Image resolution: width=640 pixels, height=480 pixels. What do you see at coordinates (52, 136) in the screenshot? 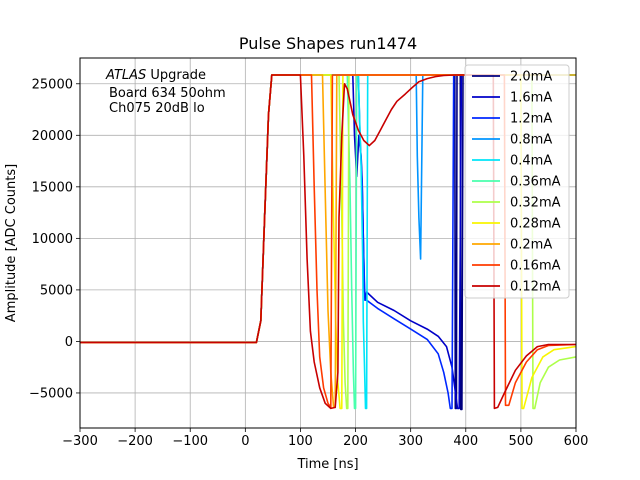
I see `y-tick-label: 20000` at bounding box center [52, 136].